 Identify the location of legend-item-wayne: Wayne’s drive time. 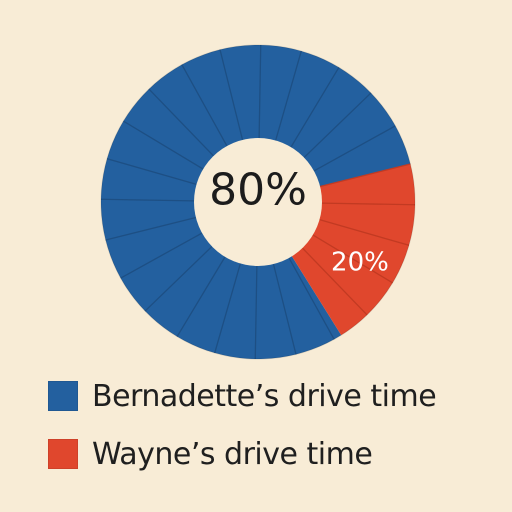
(242, 454).